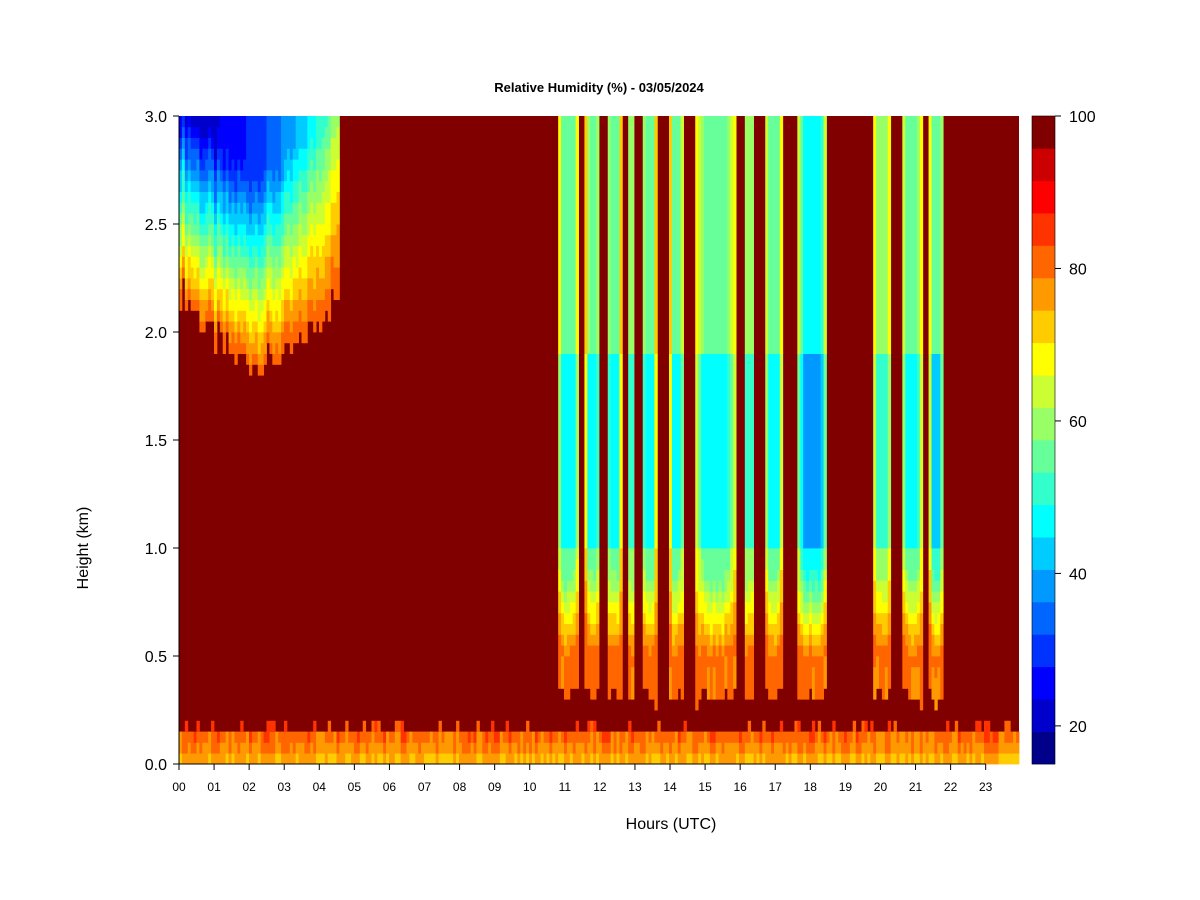 This screenshot has height=900, width=1200. I want to click on colorbar-swatch, so click(1043, 327).